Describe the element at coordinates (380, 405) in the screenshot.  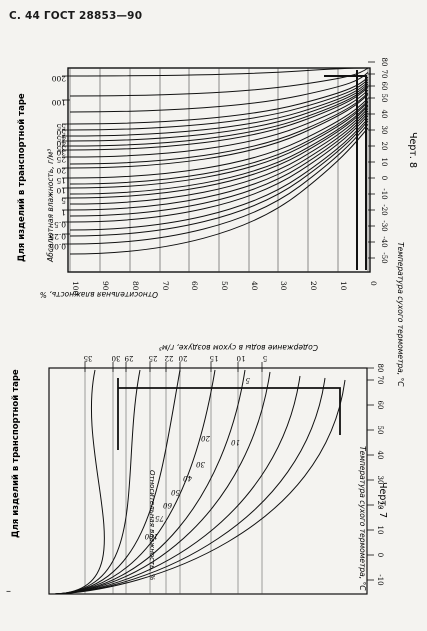
I see `chart-7-temp-tick: 60` at that location.